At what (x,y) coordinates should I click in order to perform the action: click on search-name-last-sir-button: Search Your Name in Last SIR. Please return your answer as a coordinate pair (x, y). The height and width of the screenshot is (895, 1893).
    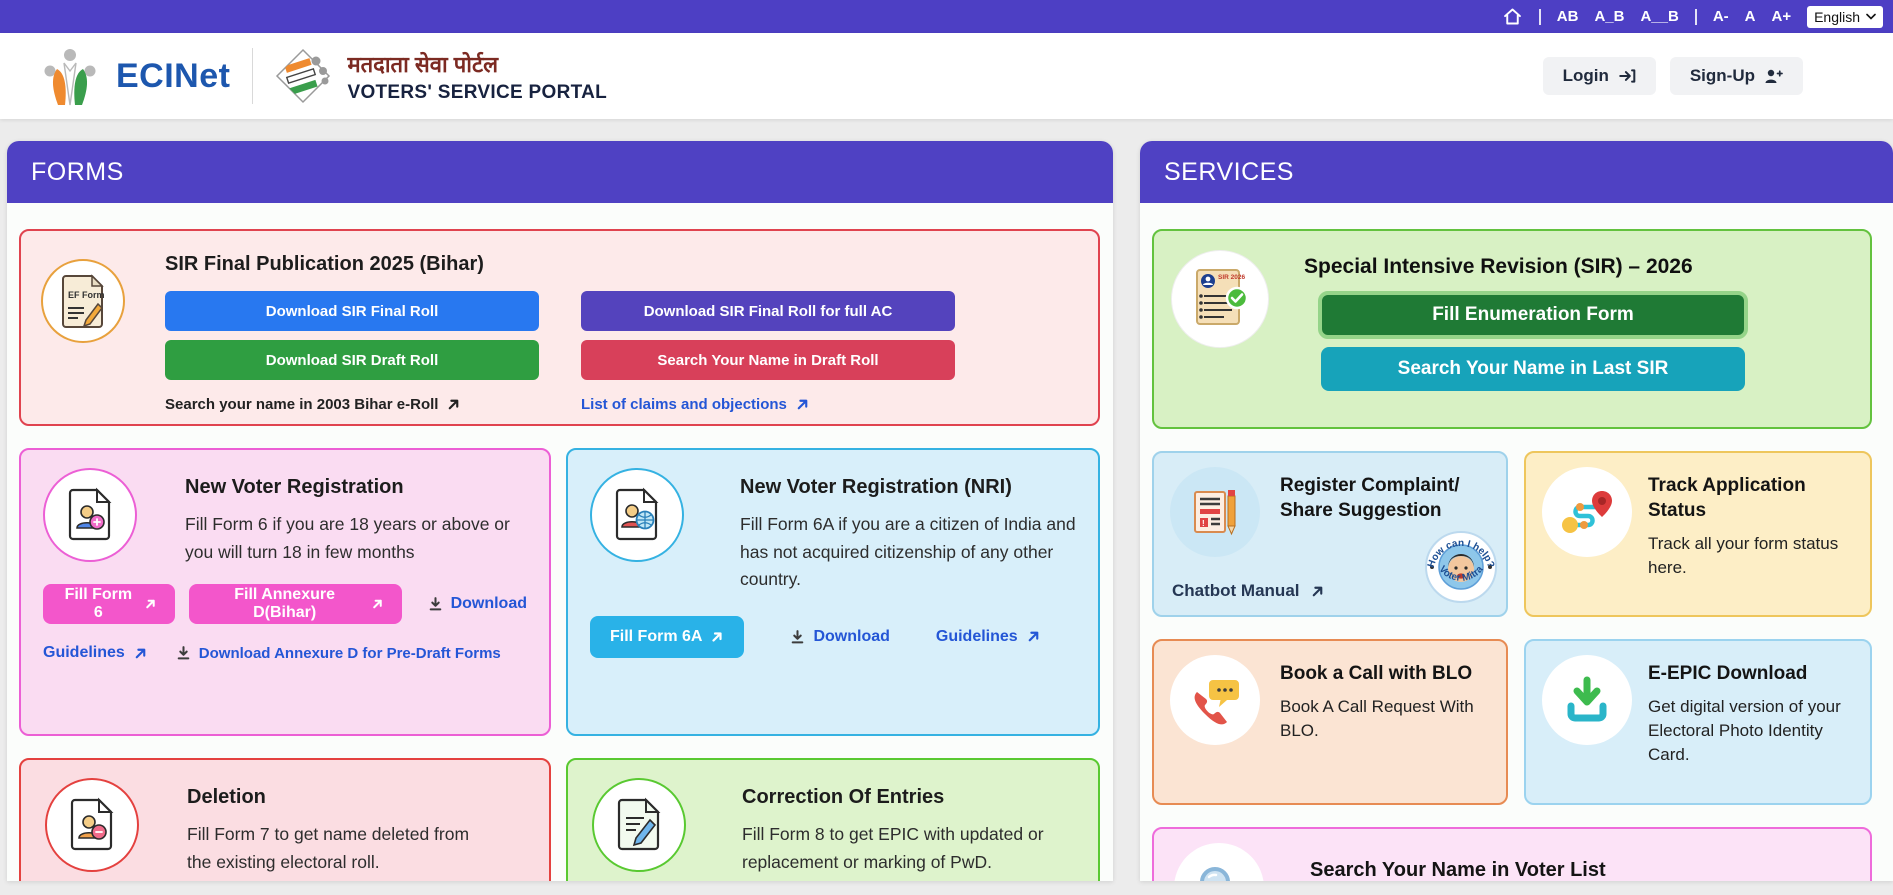
    Looking at the image, I should click on (1533, 369).